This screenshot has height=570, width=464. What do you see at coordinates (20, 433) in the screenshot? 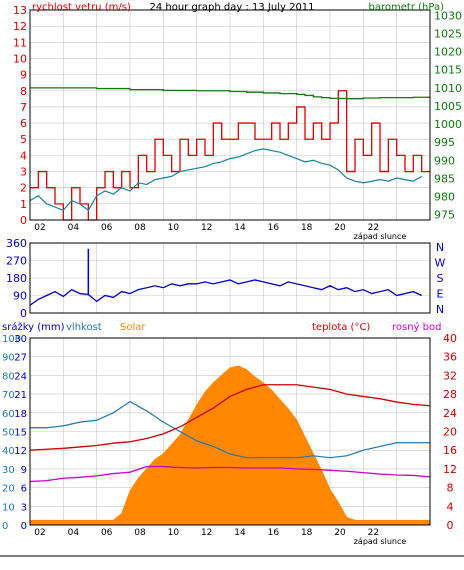
I see `rain-tick-visible: 15` at bounding box center [20, 433].